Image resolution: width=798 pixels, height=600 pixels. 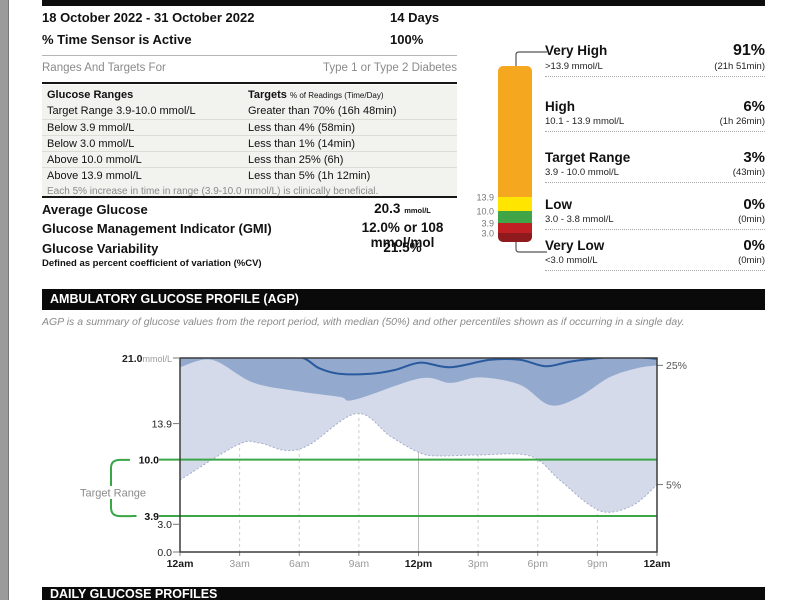 I want to click on ranges-targets-title: Ranges And Targets For, so click(x=104, y=68).